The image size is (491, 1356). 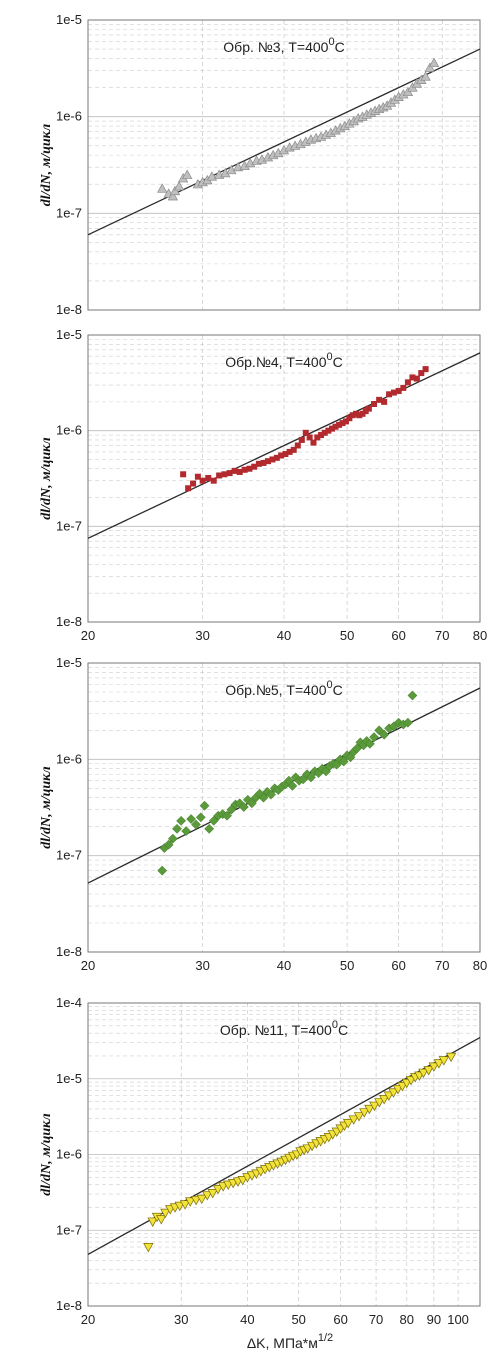 What do you see at coordinates (480, 635) in the screenshot?
I see `x-tick-label: 80` at bounding box center [480, 635].